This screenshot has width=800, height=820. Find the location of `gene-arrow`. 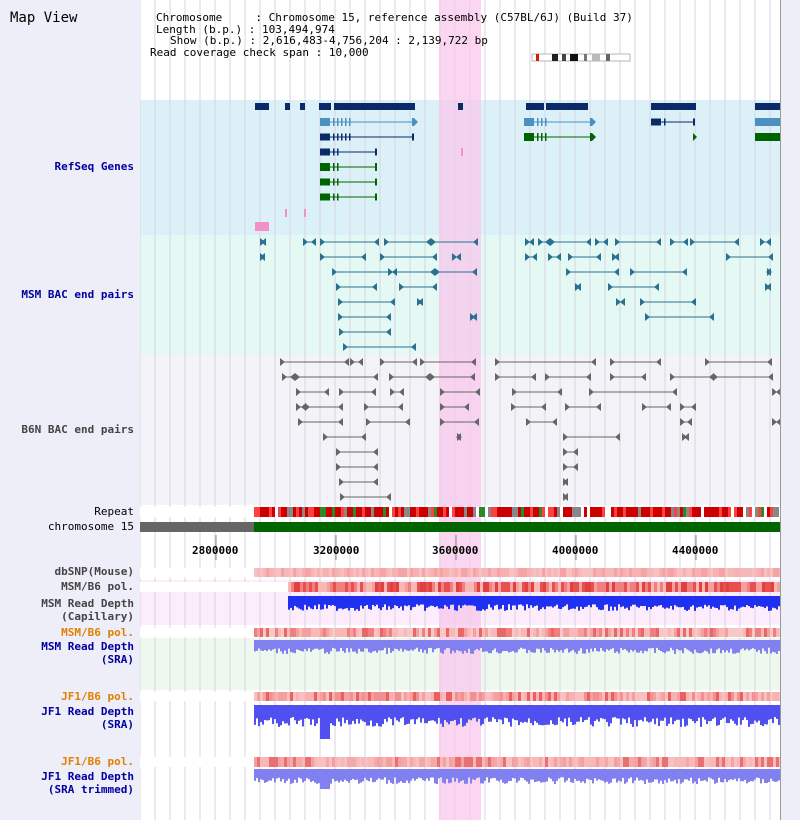

gene-arrow is located at coordinates (416, 122).